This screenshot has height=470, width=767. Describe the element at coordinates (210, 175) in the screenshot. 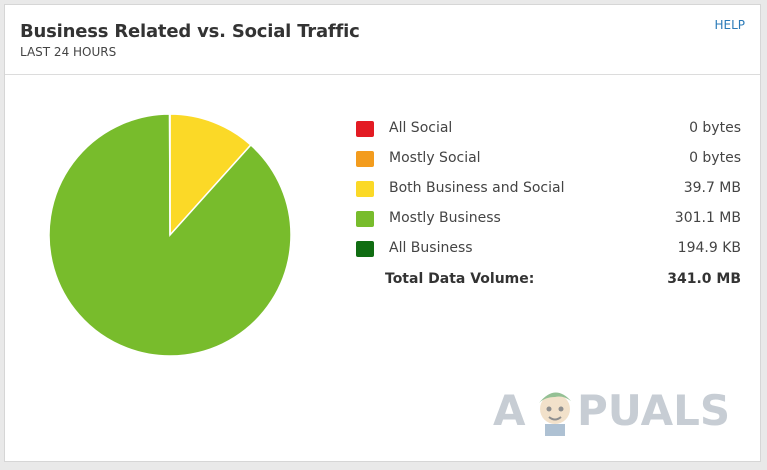

I see `pie-slice-both-business-and-social` at that location.